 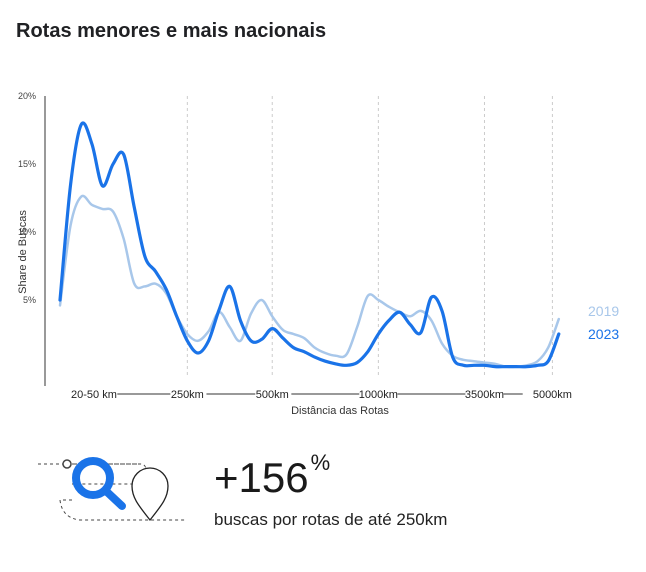 What do you see at coordinates (603, 334) in the screenshot?
I see `legend-entry-2023: 2023` at bounding box center [603, 334].